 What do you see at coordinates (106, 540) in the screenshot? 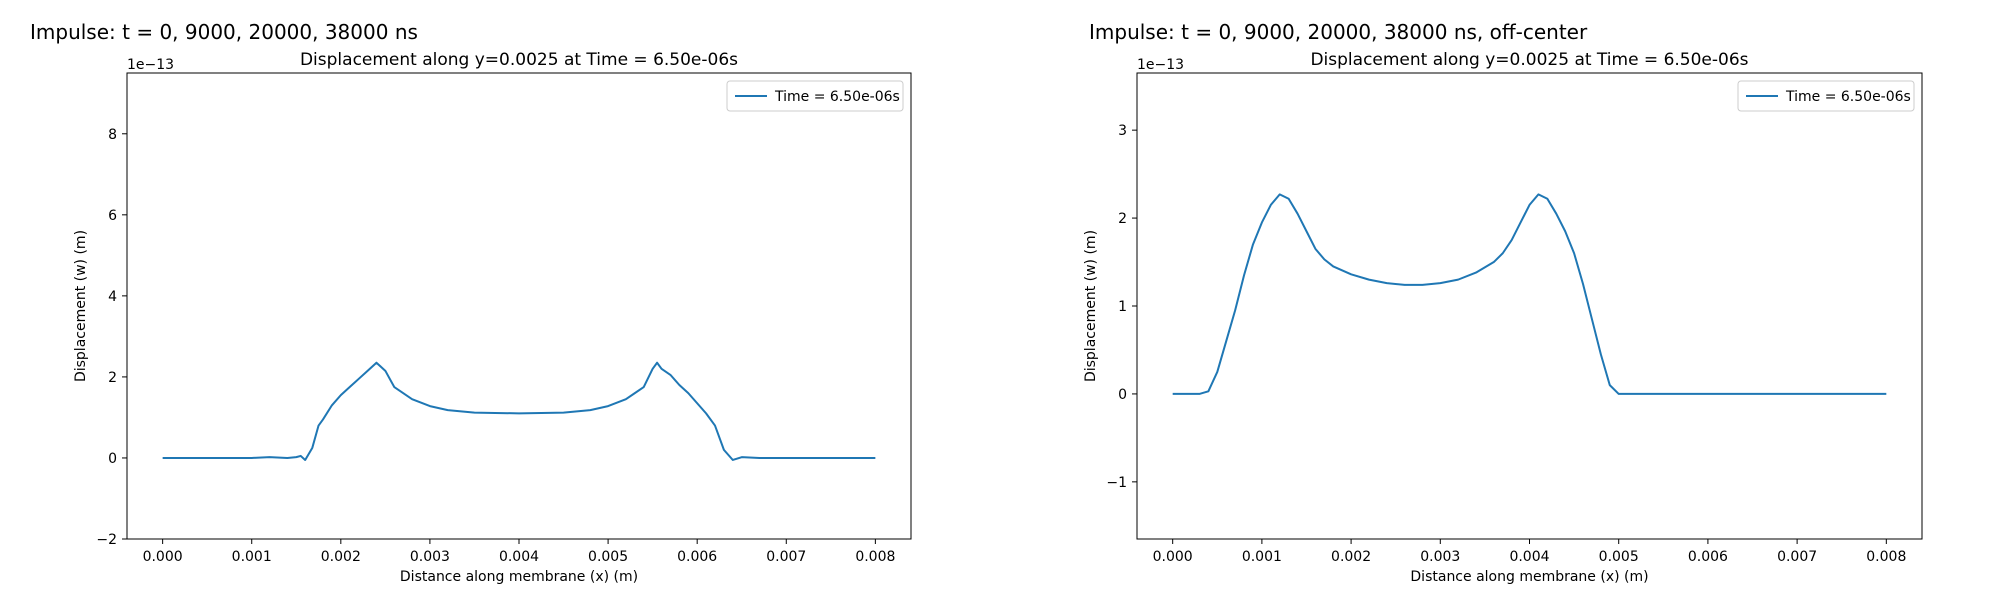
I see `y-tick-label: −2` at bounding box center [106, 540].